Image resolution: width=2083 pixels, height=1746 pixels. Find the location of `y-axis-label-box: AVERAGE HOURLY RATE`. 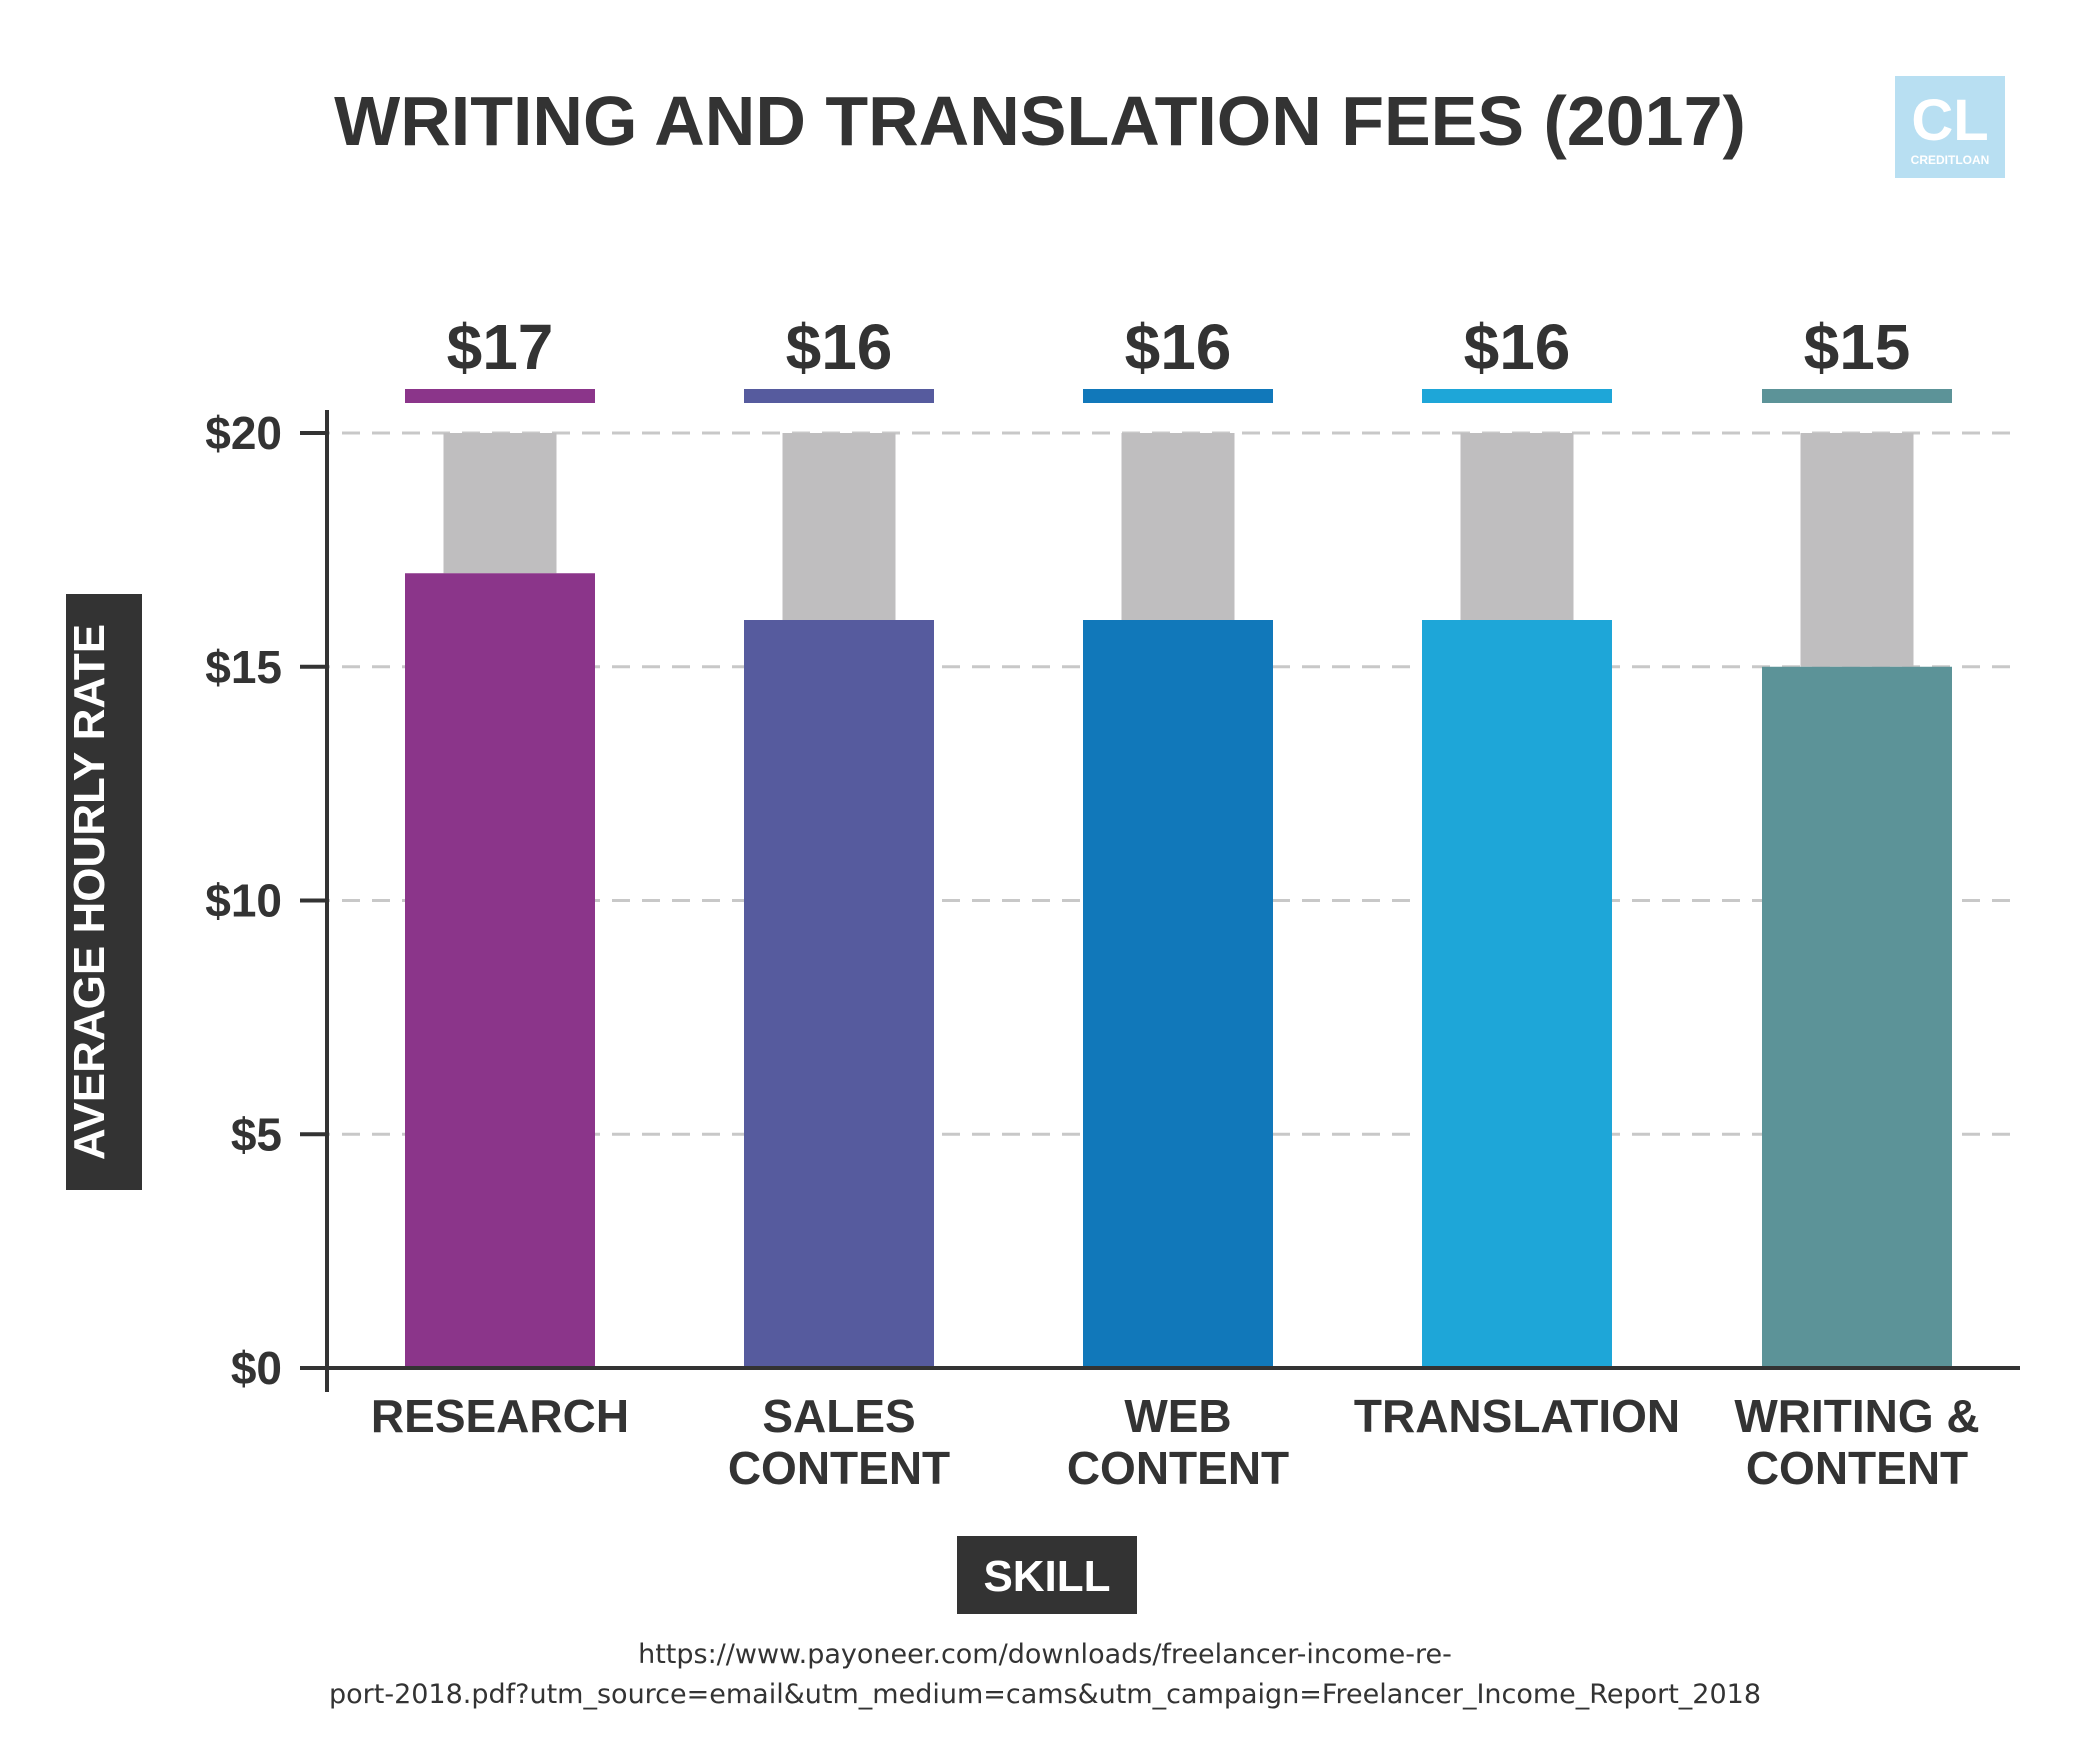

y-axis-label-box: AVERAGE HOURLY RATE is located at coordinates (103, 892).